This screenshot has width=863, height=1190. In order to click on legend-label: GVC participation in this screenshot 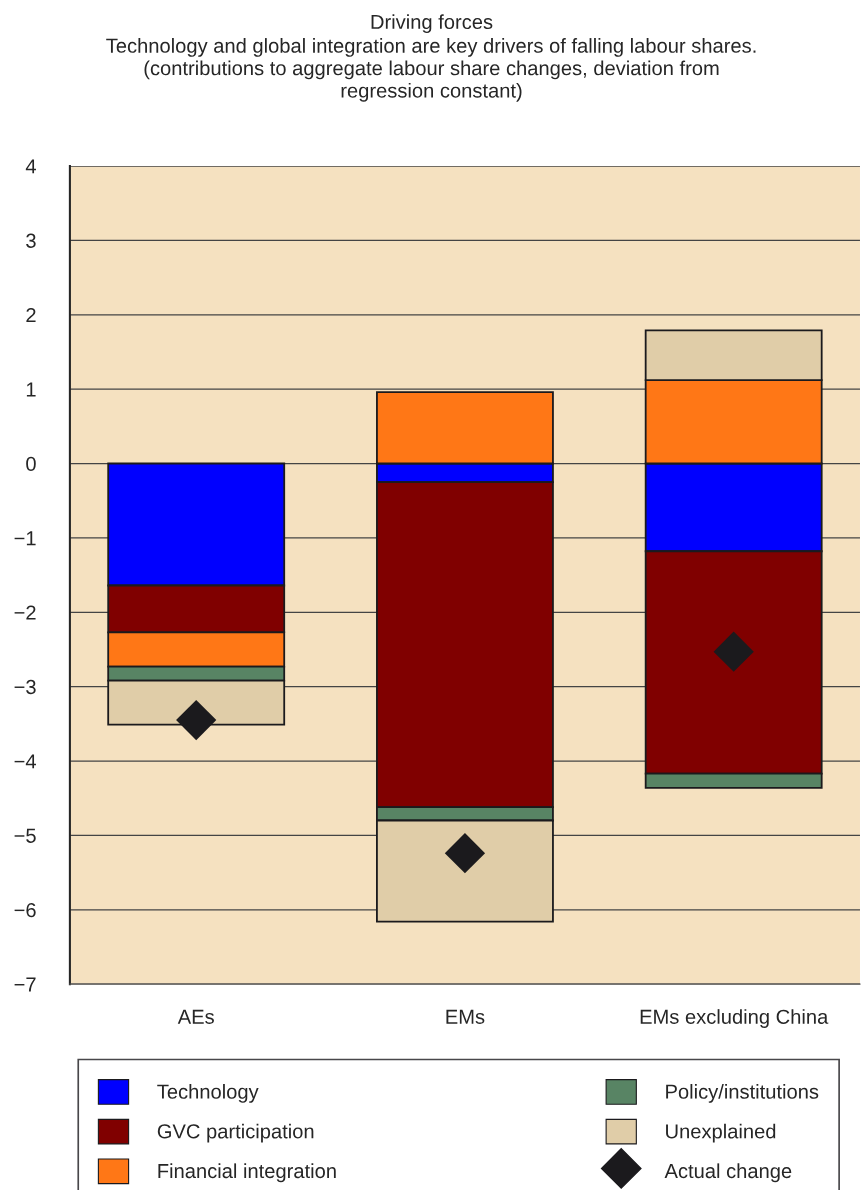, I will do `click(235, 1133)`.